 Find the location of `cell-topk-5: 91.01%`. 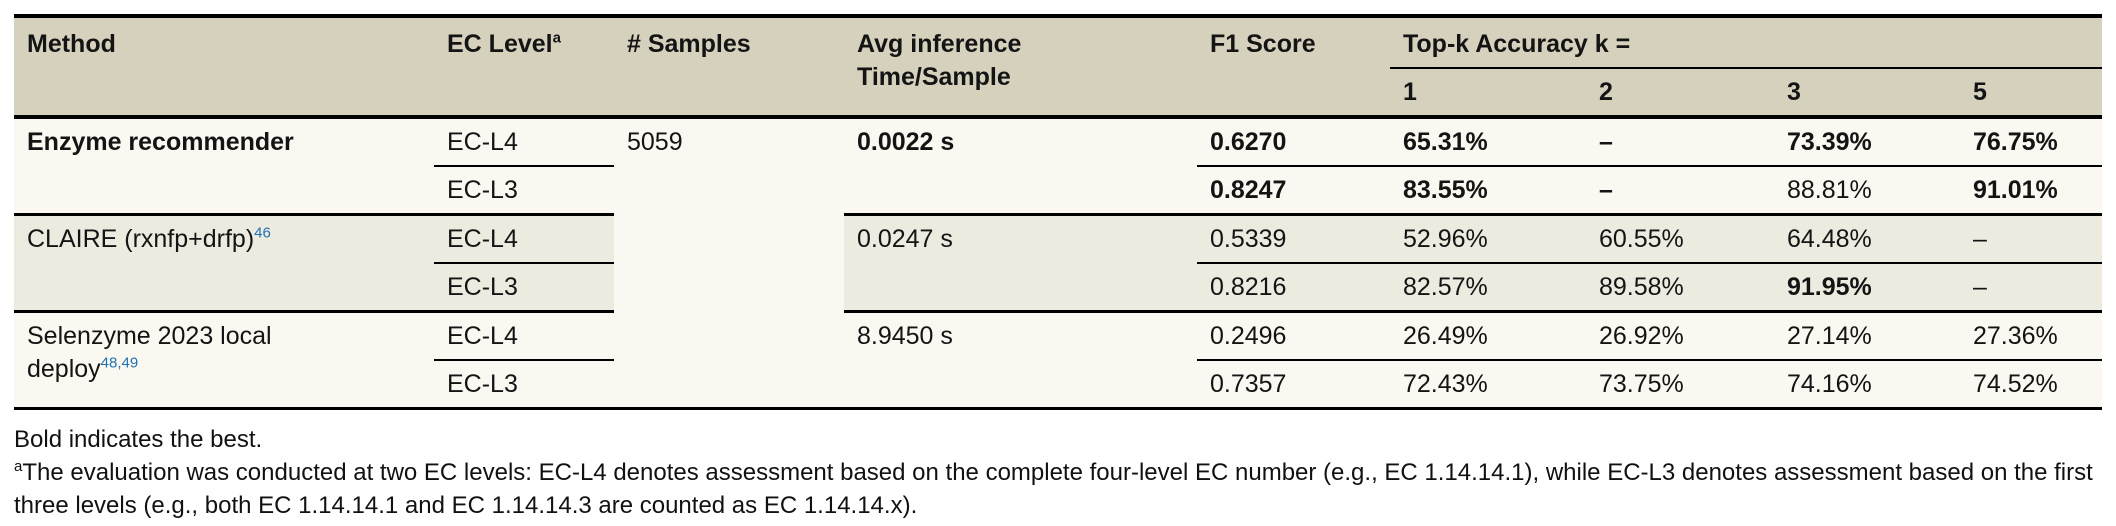

cell-topk-5: 91.01% is located at coordinates (2031, 191).